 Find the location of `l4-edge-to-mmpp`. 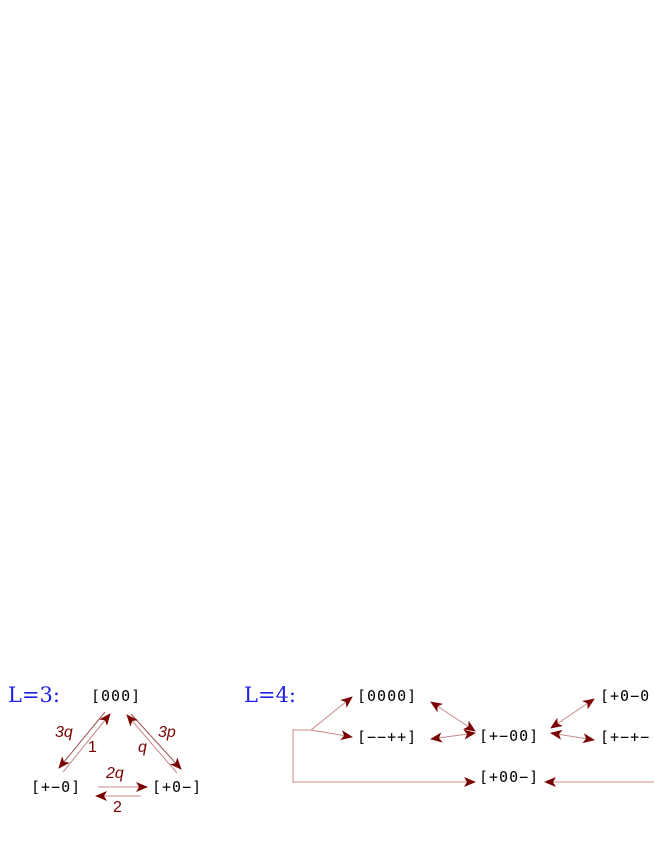

l4-edge-to-mmpp is located at coordinates (331, 735).